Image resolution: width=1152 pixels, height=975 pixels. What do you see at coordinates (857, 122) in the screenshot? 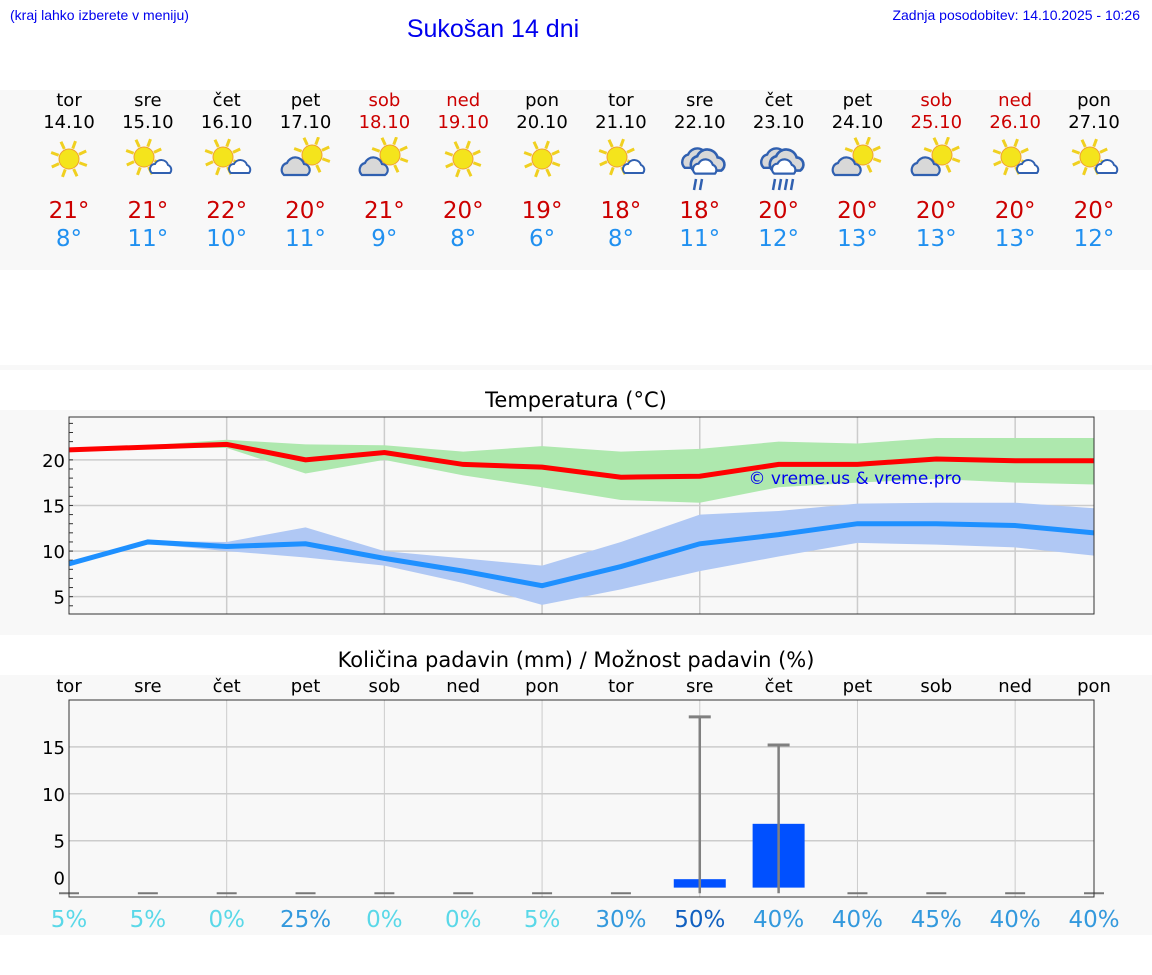
I see `day-date: 24.10` at bounding box center [857, 122].